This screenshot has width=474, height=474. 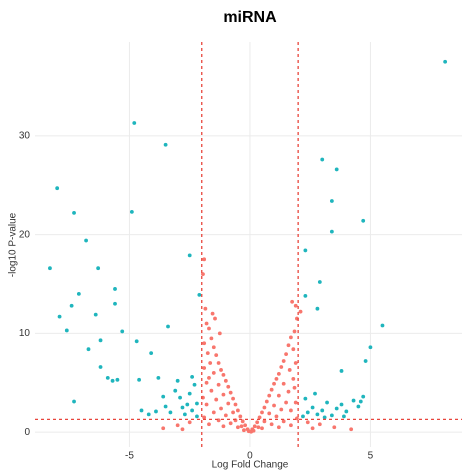 What do you see at coordinates (25, 135) in the screenshot?
I see `y-tick-label: 30` at bounding box center [25, 135].